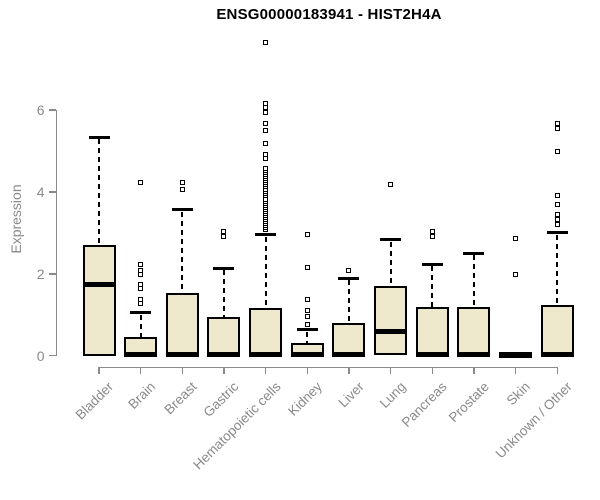  Describe the element at coordinates (305, 399) in the screenshot. I see `x-tick-label: Kidney` at that location.